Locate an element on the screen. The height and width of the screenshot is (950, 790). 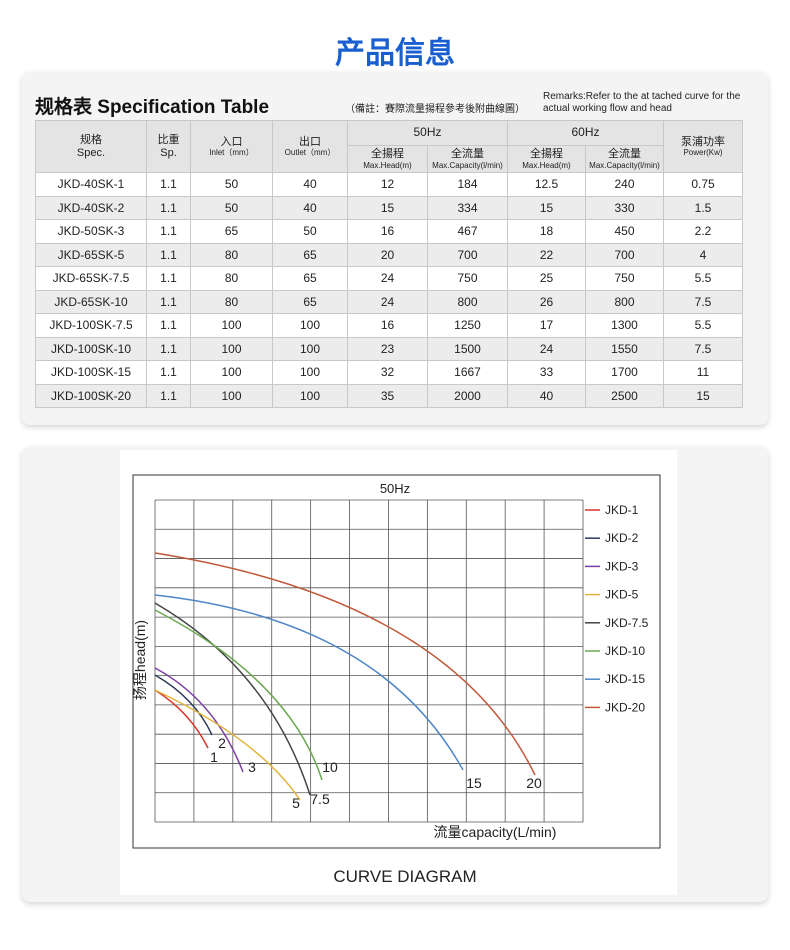
table-cell: 32 is located at coordinates (387, 372).